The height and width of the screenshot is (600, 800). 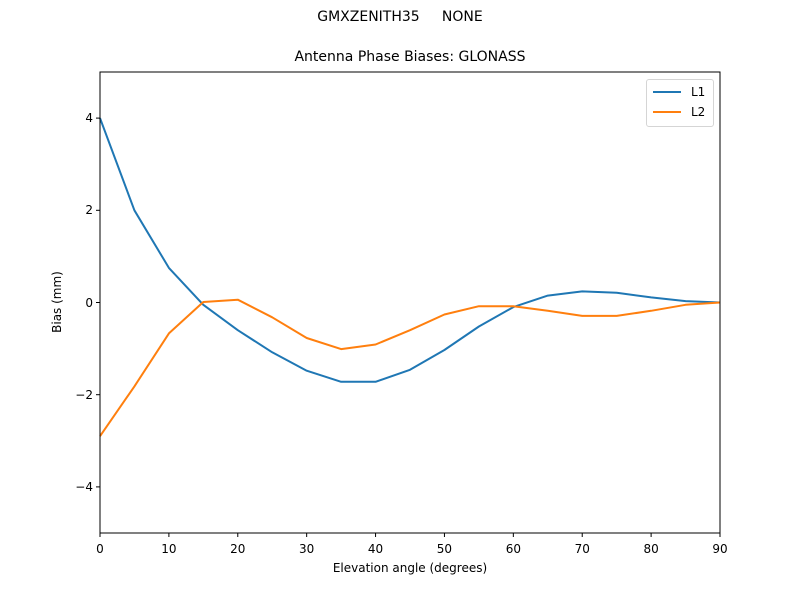 I want to click on legend-line-l1-icon, so click(x=667, y=92).